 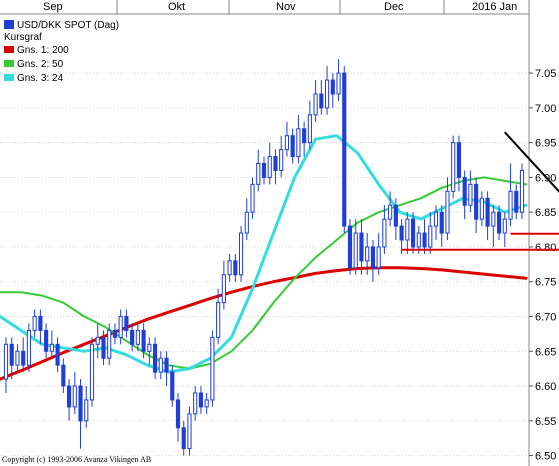 What do you see at coordinates (394, 7) in the screenshot?
I see `month-label: Dec` at bounding box center [394, 7].